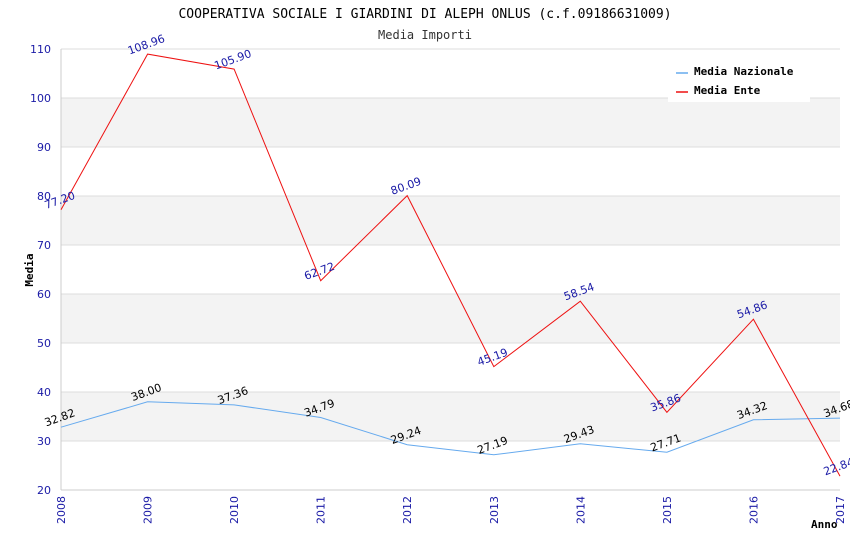 The height and width of the screenshot is (550, 850). I want to click on x-tick-label: 2016, so click(753, 510).